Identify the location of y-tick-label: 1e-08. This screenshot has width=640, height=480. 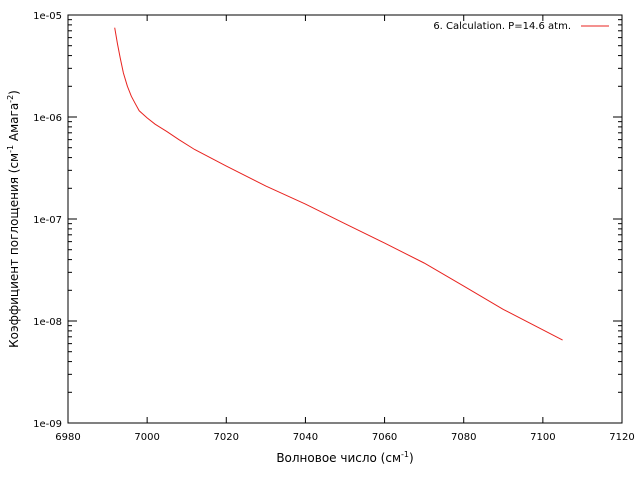
(47, 322).